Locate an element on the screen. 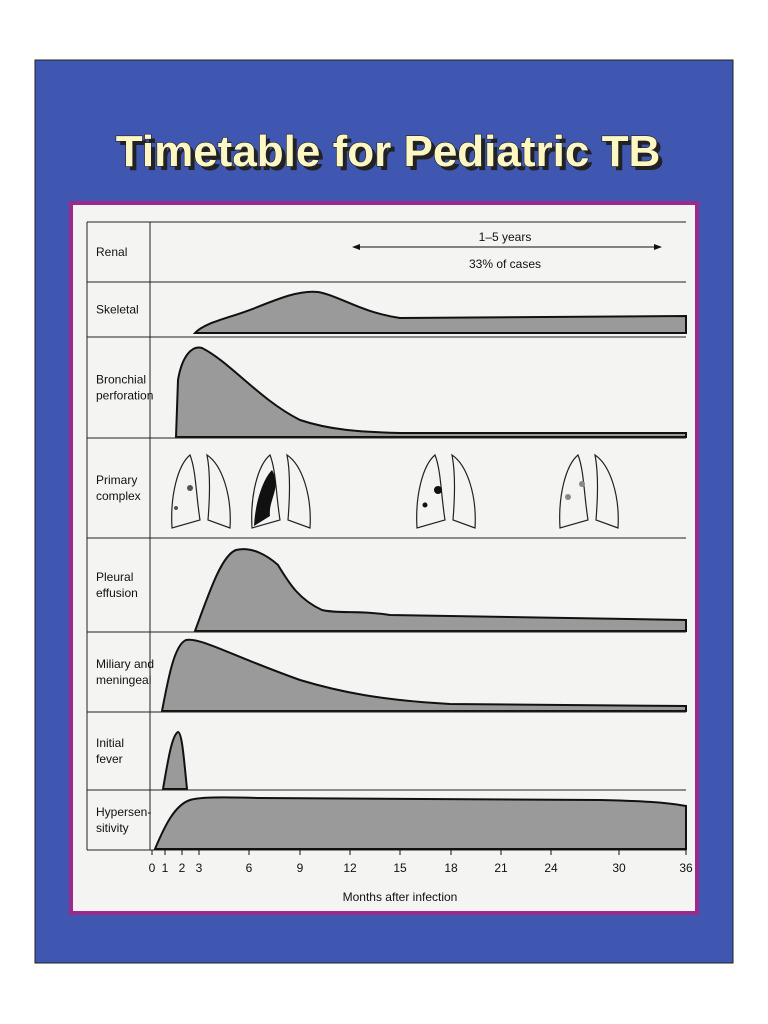  tick-label: 0 is located at coordinates (152, 868).